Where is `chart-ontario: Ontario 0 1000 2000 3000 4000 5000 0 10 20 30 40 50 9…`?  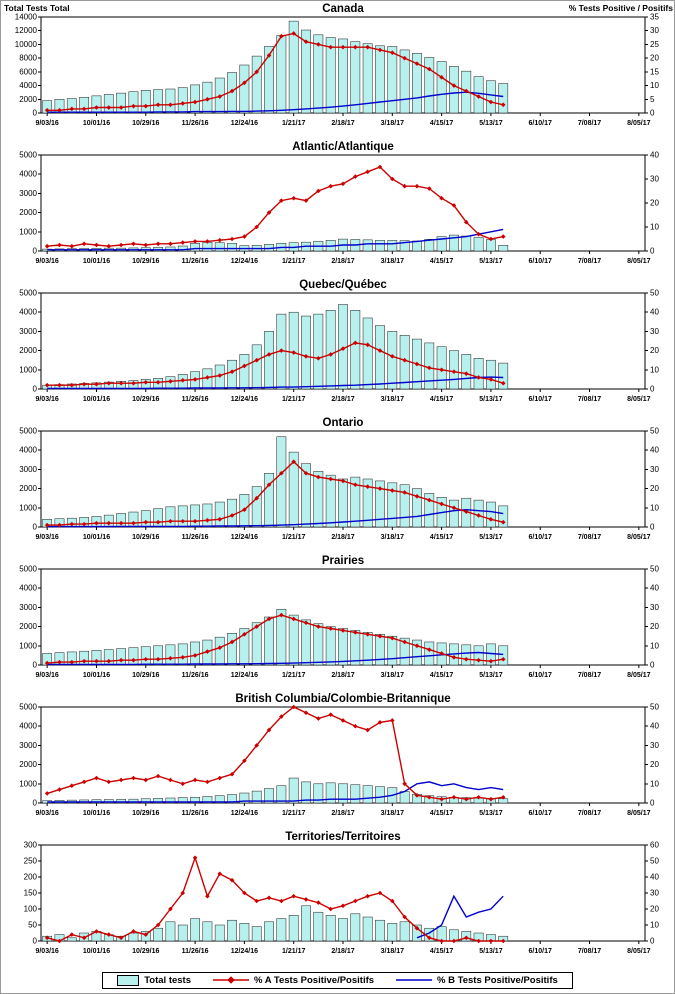
chart-ontario: Ontario 0 1000 2000 3000 4000 5000 0 10 20 30 40 50 9… is located at coordinates (337, 484).